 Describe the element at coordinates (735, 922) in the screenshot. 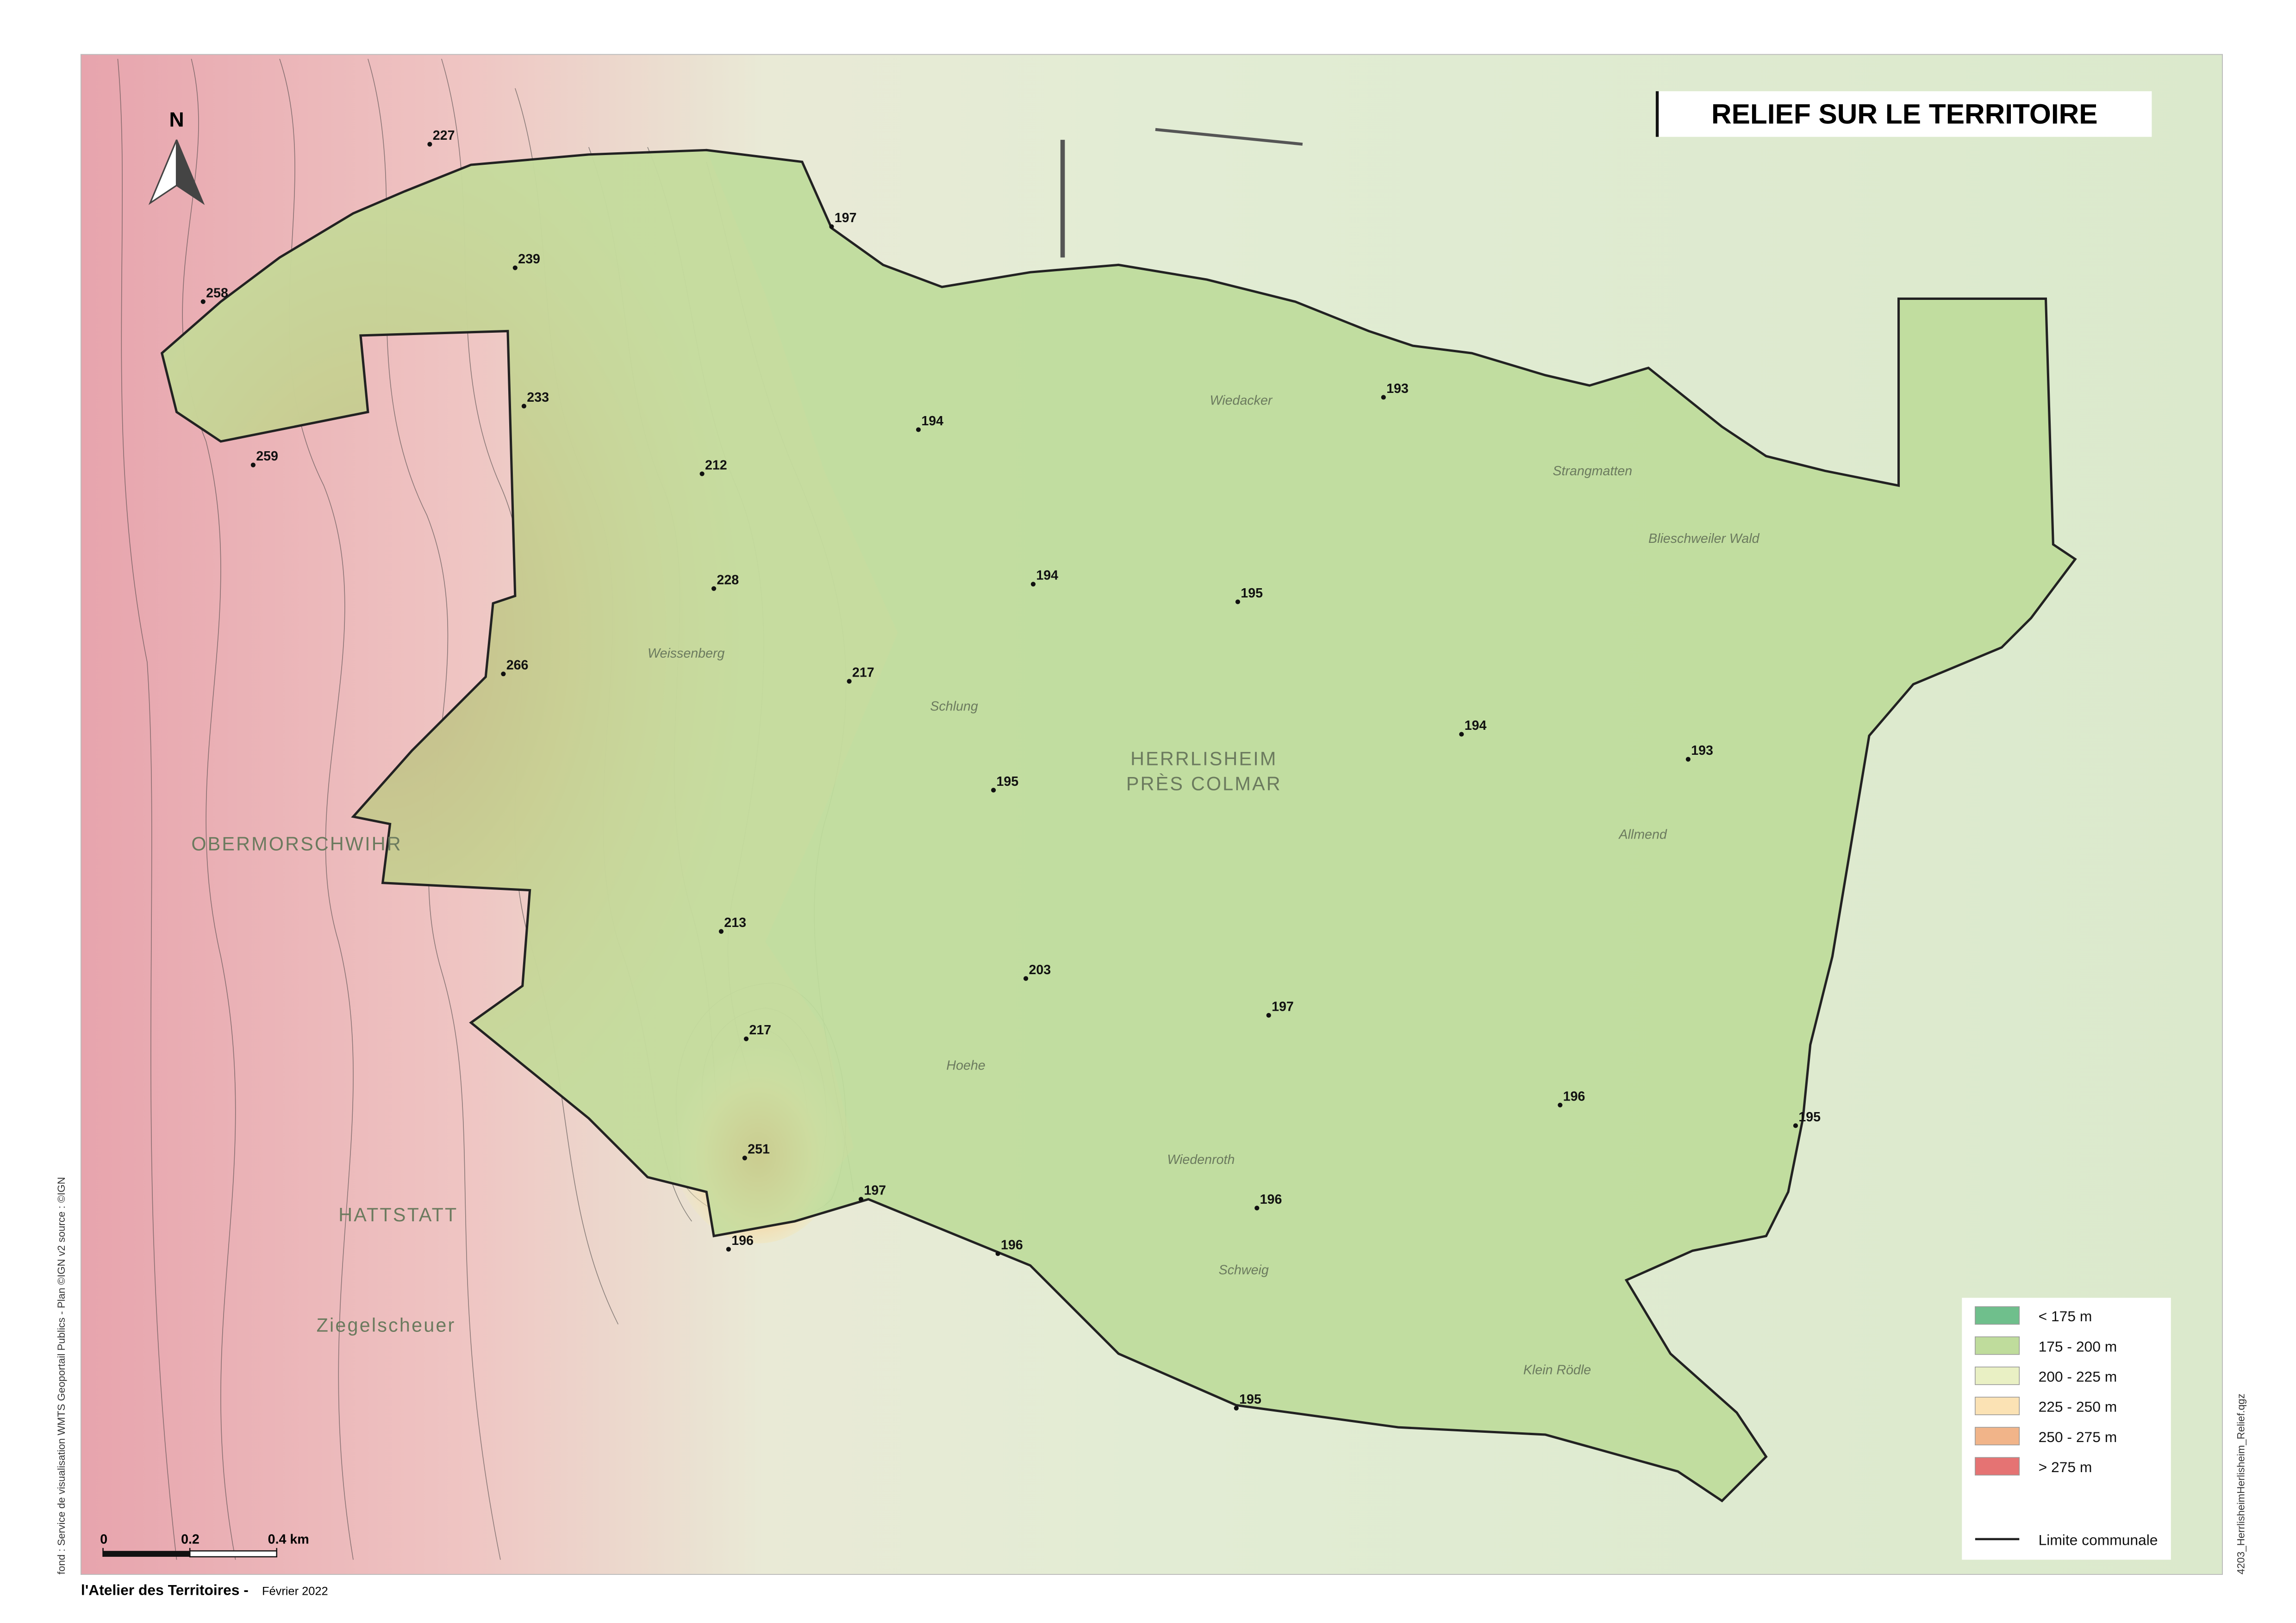

I see `spot-height: 213` at that location.